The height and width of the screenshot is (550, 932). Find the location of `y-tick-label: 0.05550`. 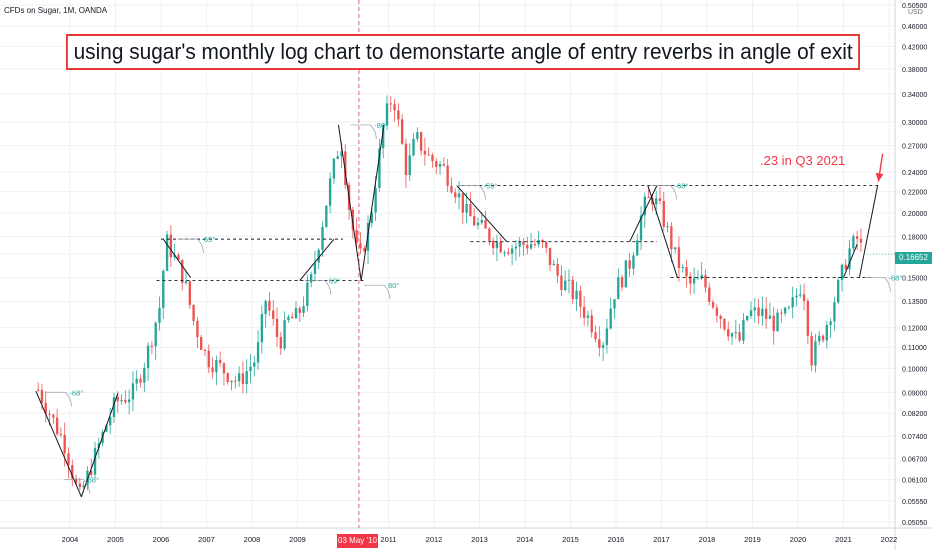

y-tick-label: 0.05550 is located at coordinates (914, 502).